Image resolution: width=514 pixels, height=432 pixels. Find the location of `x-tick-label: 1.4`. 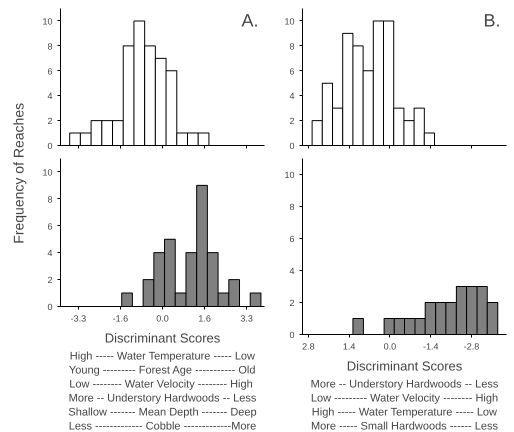

x-tick-label: 1.4 is located at coordinates (349, 347).